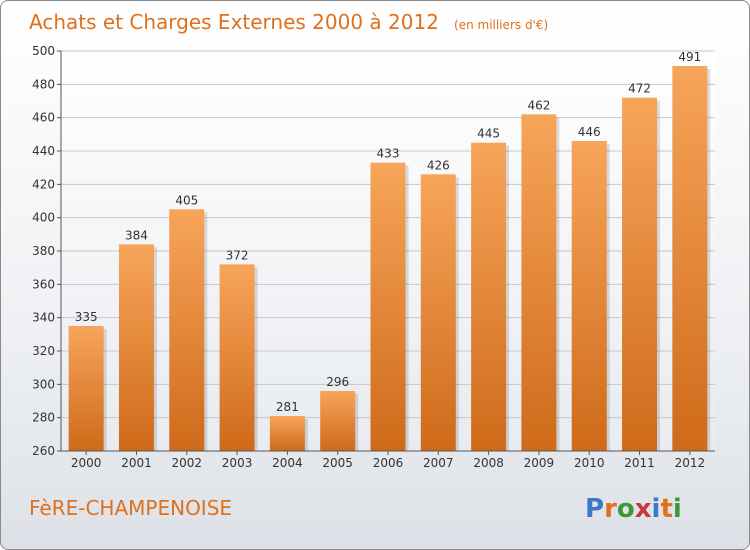 This screenshot has width=750, height=550. I want to click on data-label: 446, so click(589, 132).